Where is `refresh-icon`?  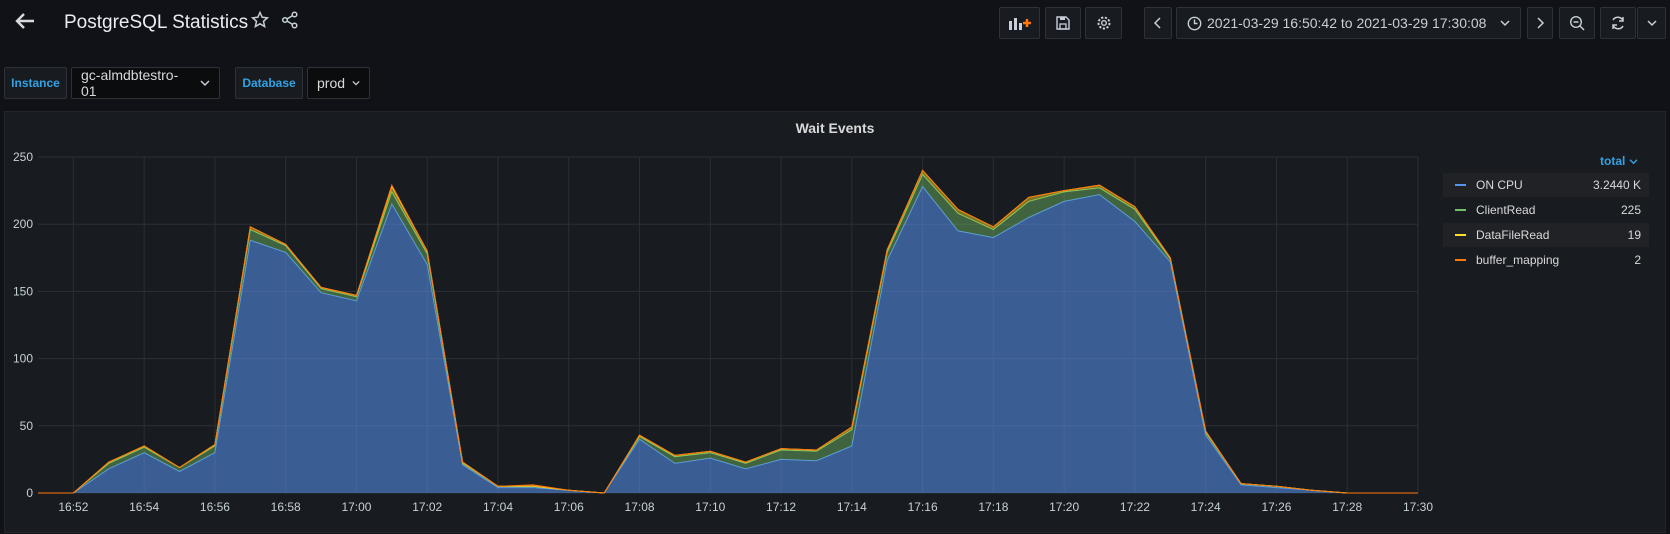
refresh-icon is located at coordinates (1618, 23).